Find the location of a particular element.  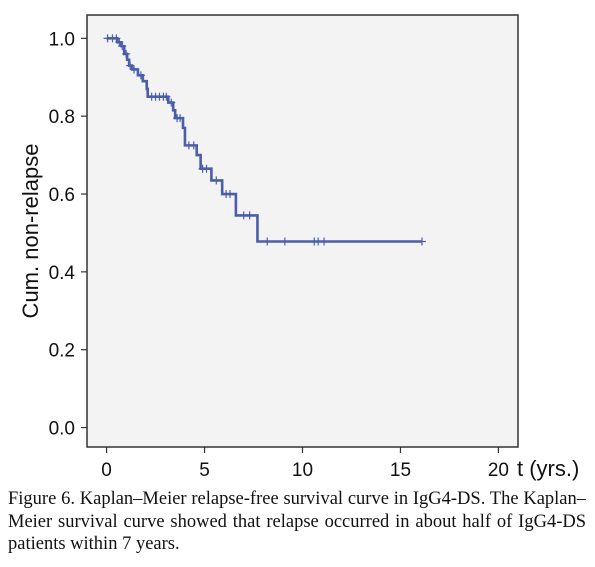

x-tick-label: 15 is located at coordinates (400, 470).